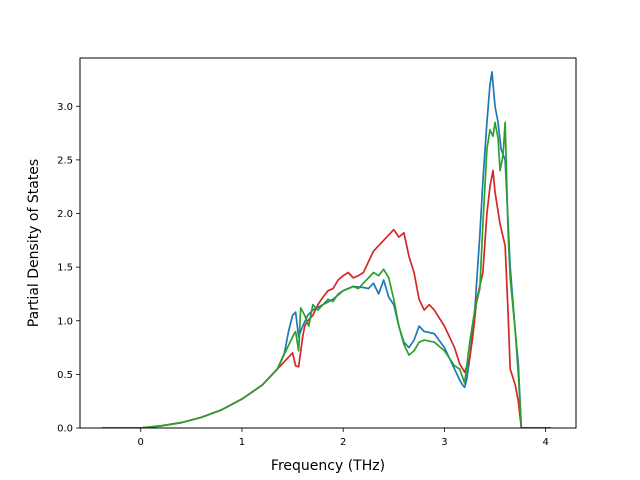  What do you see at coordinates (545, 442) in the screenshot?
I see `x-tick-label: 4` at bounding box center [545, 442].